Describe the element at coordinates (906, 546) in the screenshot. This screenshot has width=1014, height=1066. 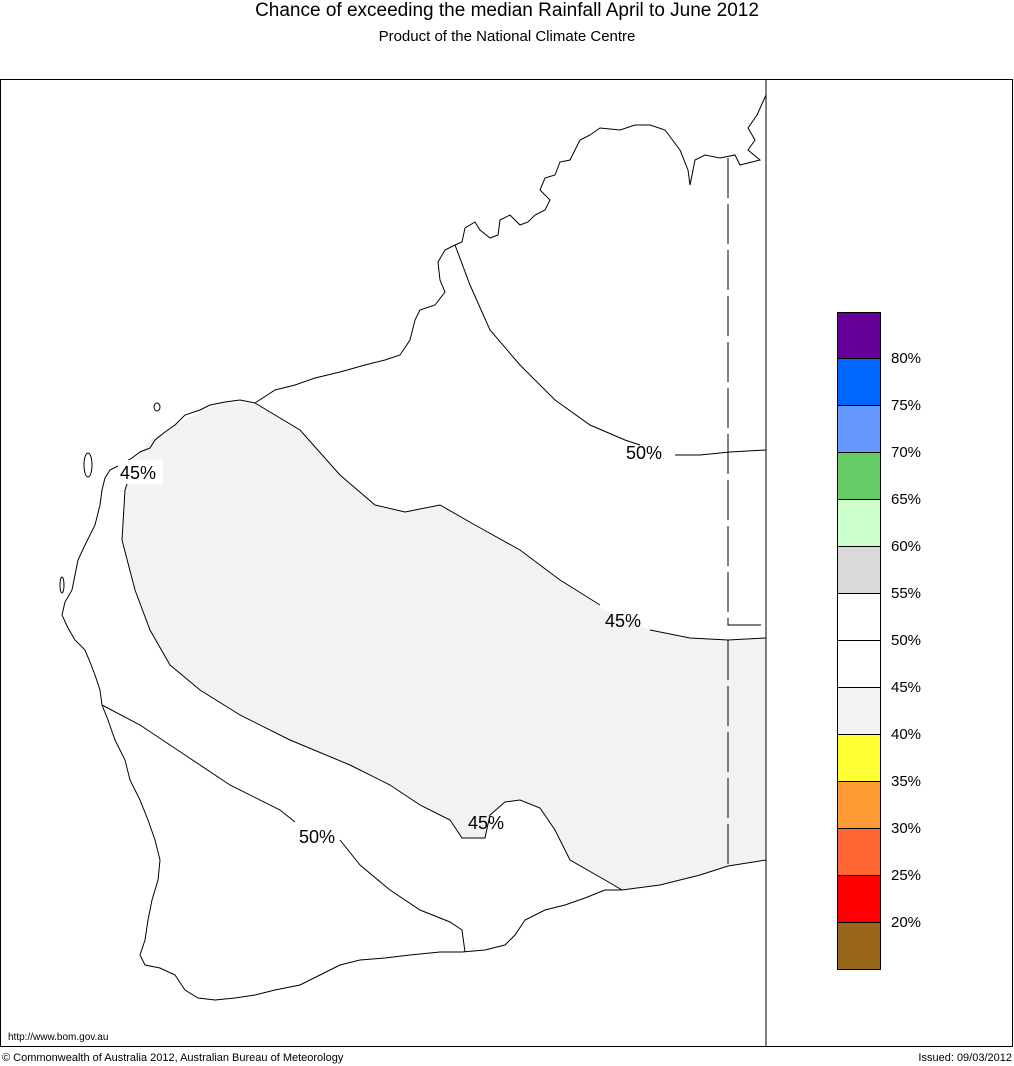
I see `legend-label: 60%` at that location.